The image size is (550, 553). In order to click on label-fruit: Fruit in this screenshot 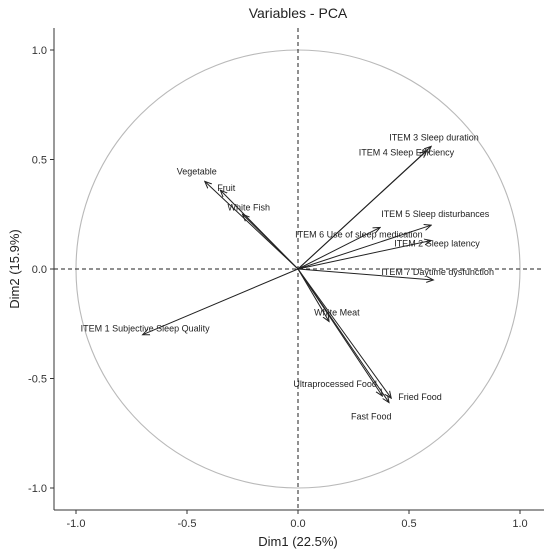, I will do `click(226, 188)`.